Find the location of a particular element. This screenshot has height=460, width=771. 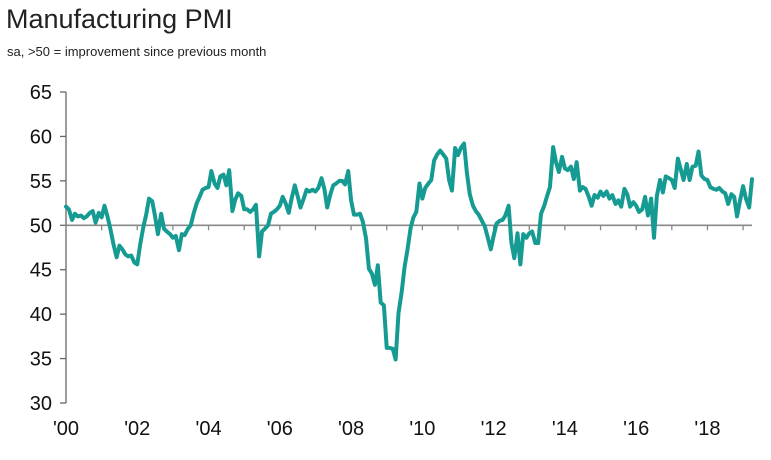

x-tick-label: '12 is located at coordinates (494, 429).